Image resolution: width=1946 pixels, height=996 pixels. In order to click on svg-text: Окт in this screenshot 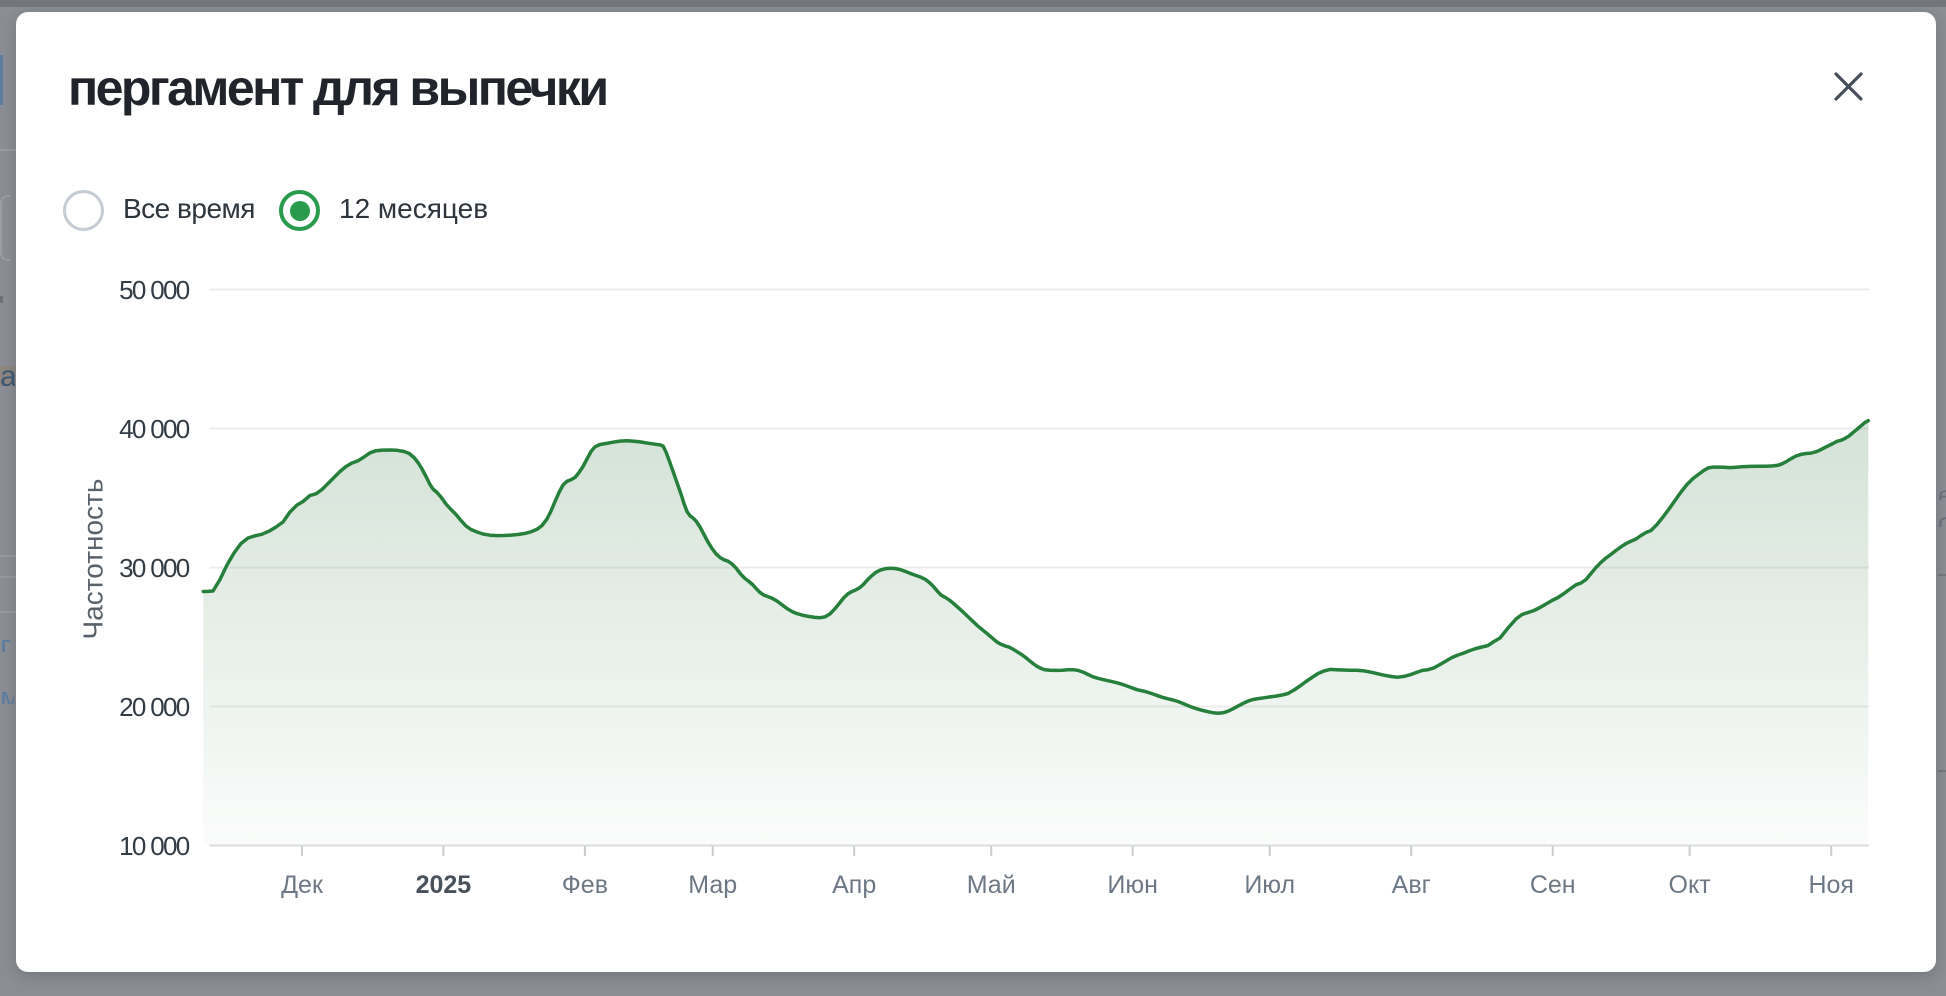, I will do `click(1690, 885)`.